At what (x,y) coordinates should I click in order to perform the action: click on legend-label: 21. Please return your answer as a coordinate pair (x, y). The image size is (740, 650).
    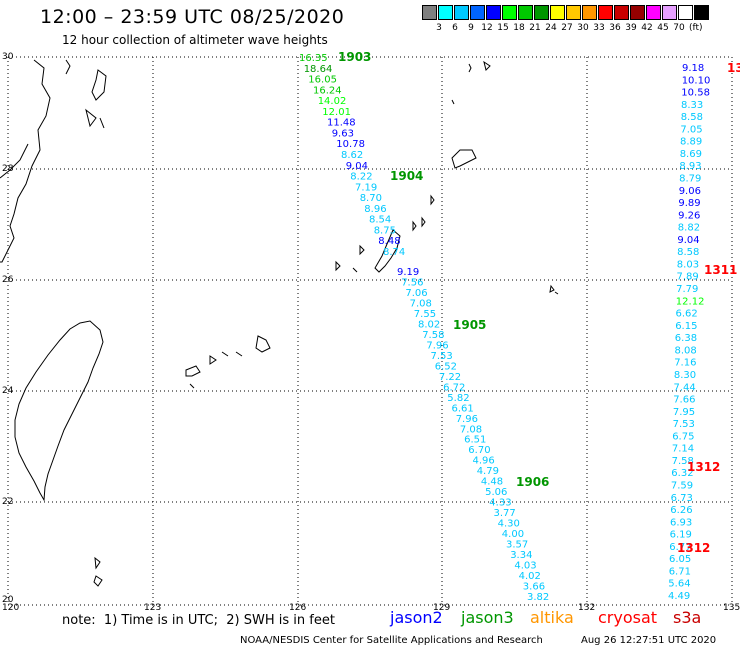
    Looking at the image, I should click on (535, 28).